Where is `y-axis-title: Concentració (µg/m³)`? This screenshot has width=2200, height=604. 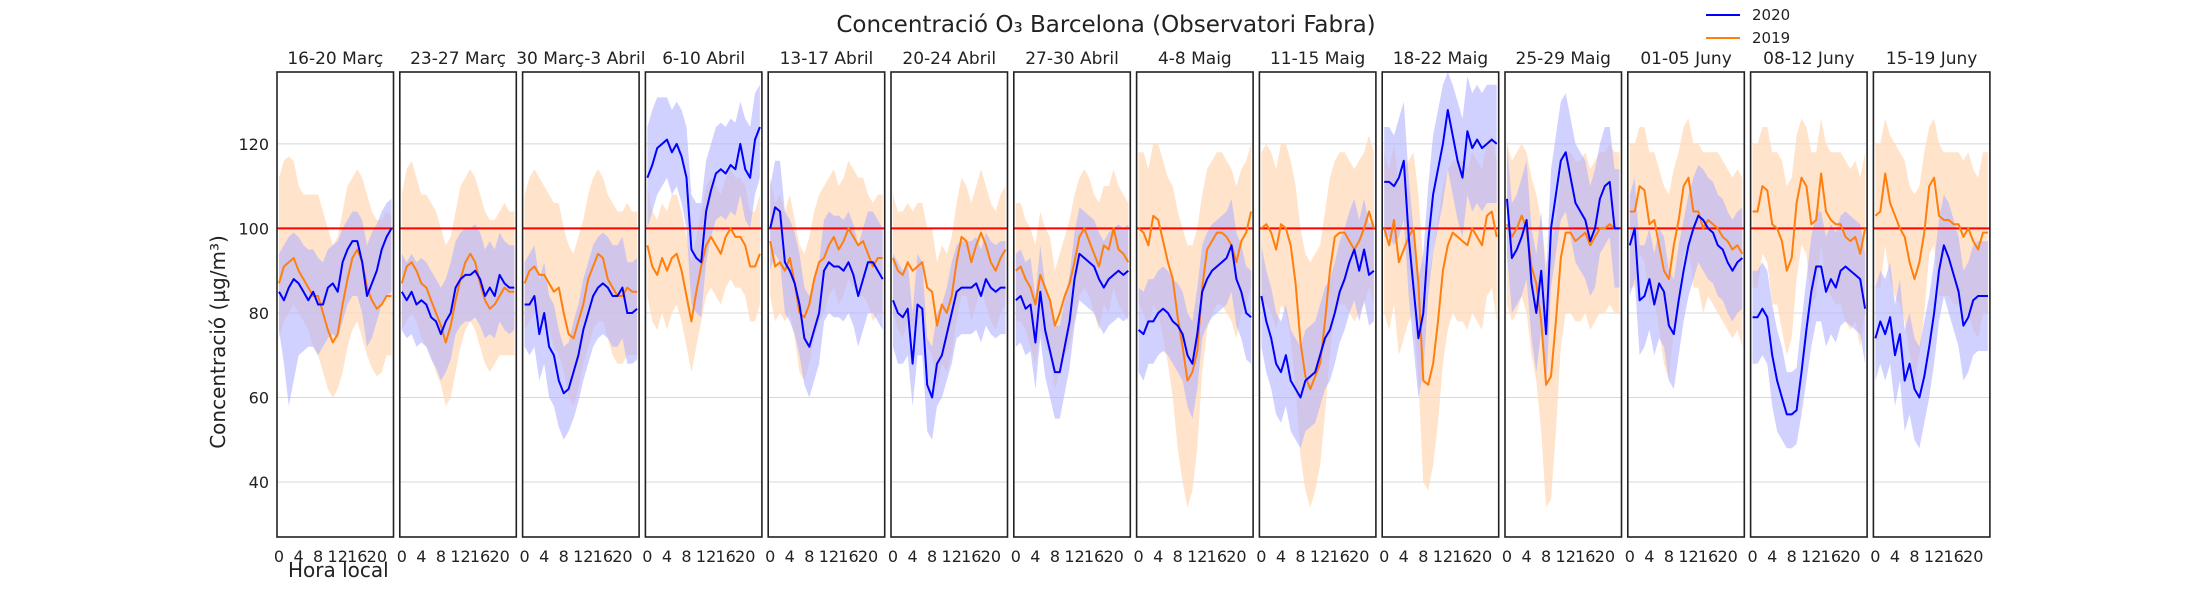 y-axis-title: Concentració (µg/m³) is located at coordinates (218, 342).